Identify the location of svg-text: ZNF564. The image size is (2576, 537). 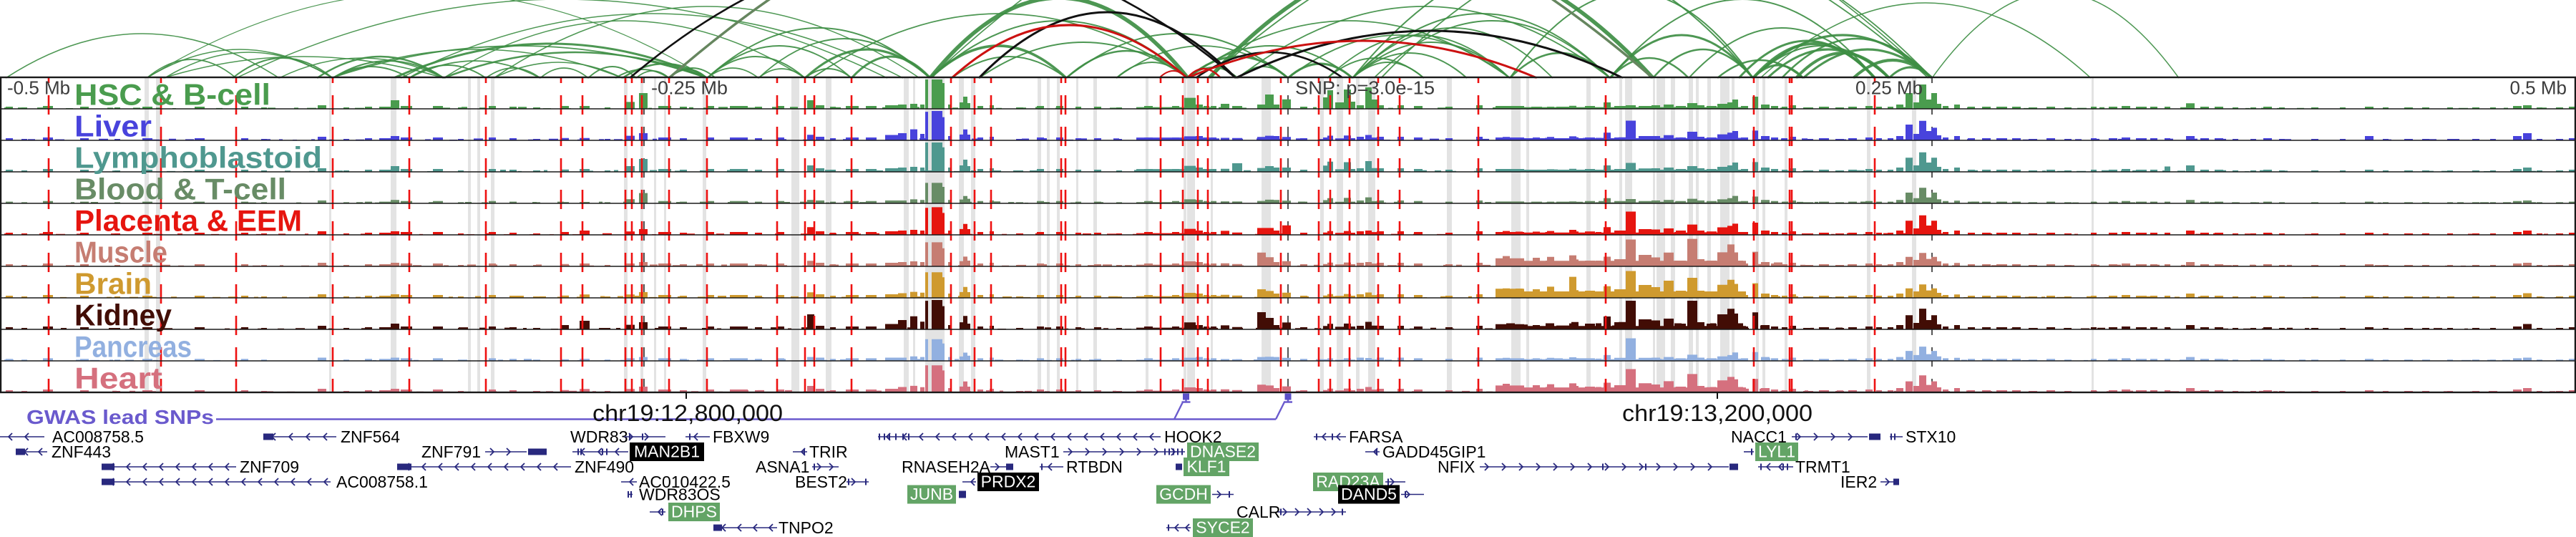
(370, 436).